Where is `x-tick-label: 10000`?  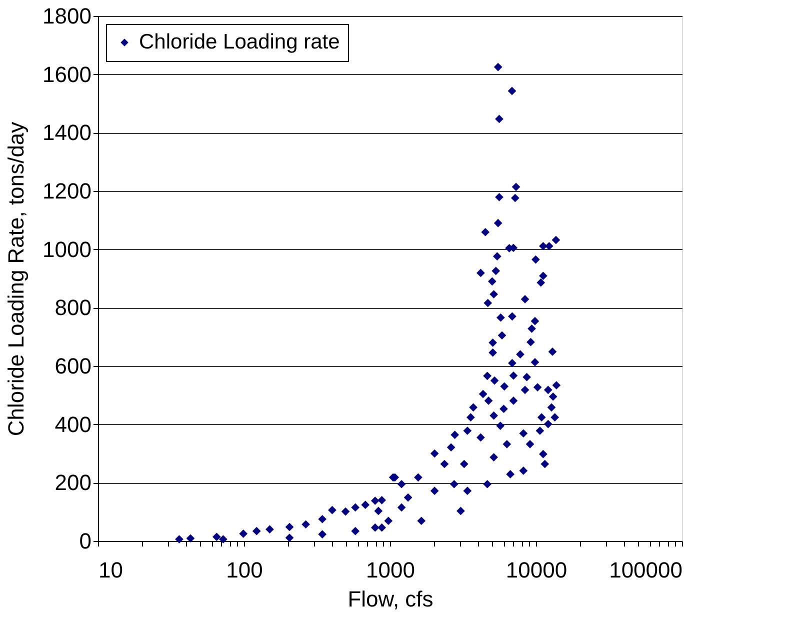
x-tick-label: 10000 is located at coordinates (537, 570).